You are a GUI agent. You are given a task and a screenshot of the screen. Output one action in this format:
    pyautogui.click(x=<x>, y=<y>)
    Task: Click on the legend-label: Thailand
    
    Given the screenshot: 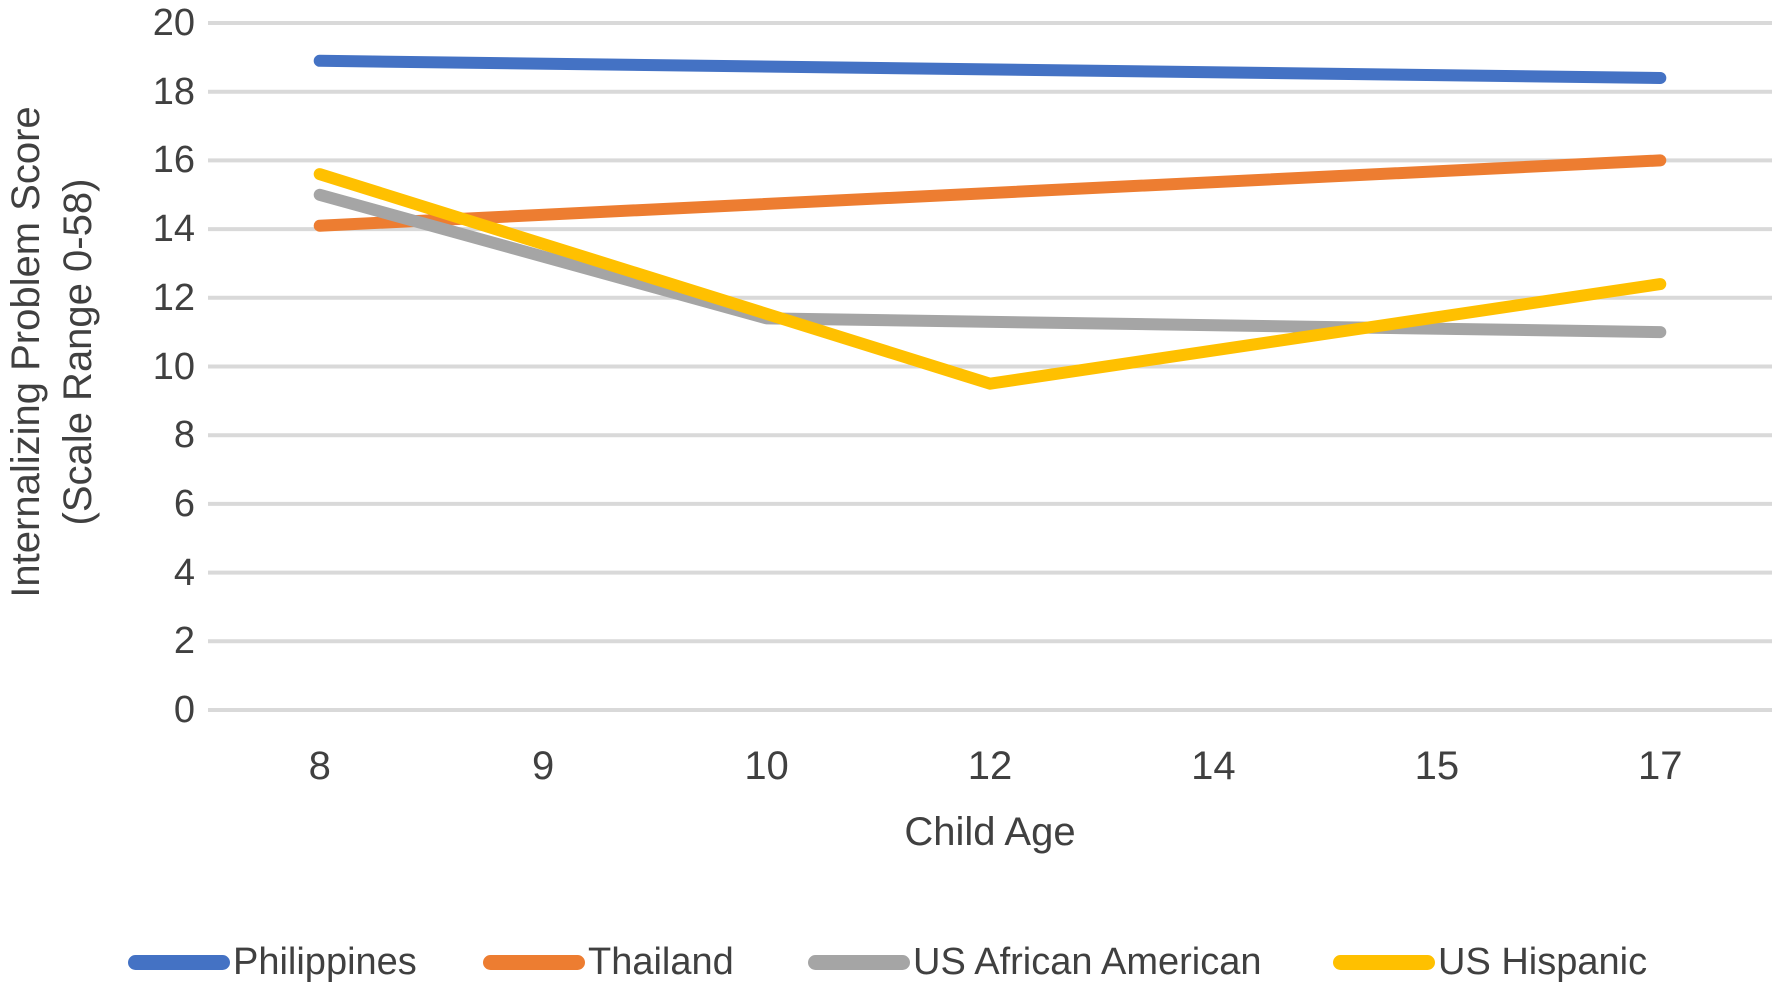 What is the action you would take?
    pyautogui.click(x=661, y=962)
    